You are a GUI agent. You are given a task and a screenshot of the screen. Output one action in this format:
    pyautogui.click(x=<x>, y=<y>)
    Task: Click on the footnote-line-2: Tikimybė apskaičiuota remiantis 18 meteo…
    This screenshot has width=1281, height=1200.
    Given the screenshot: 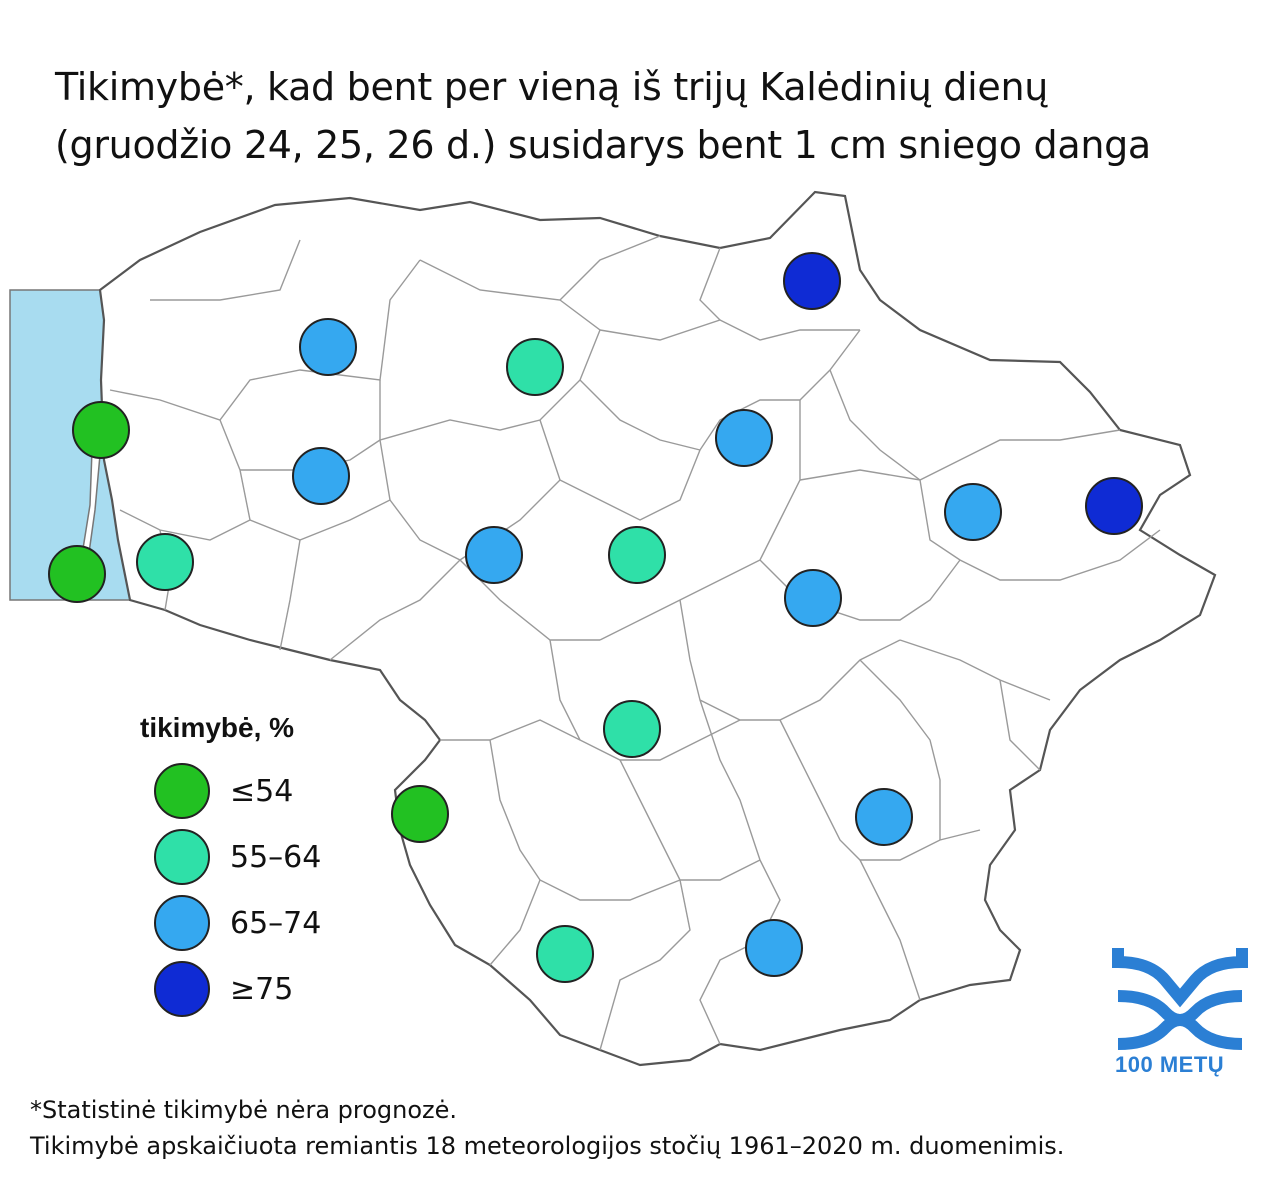 What is the action you would take?
    pyautogui.click(x=547, y=1146)
    